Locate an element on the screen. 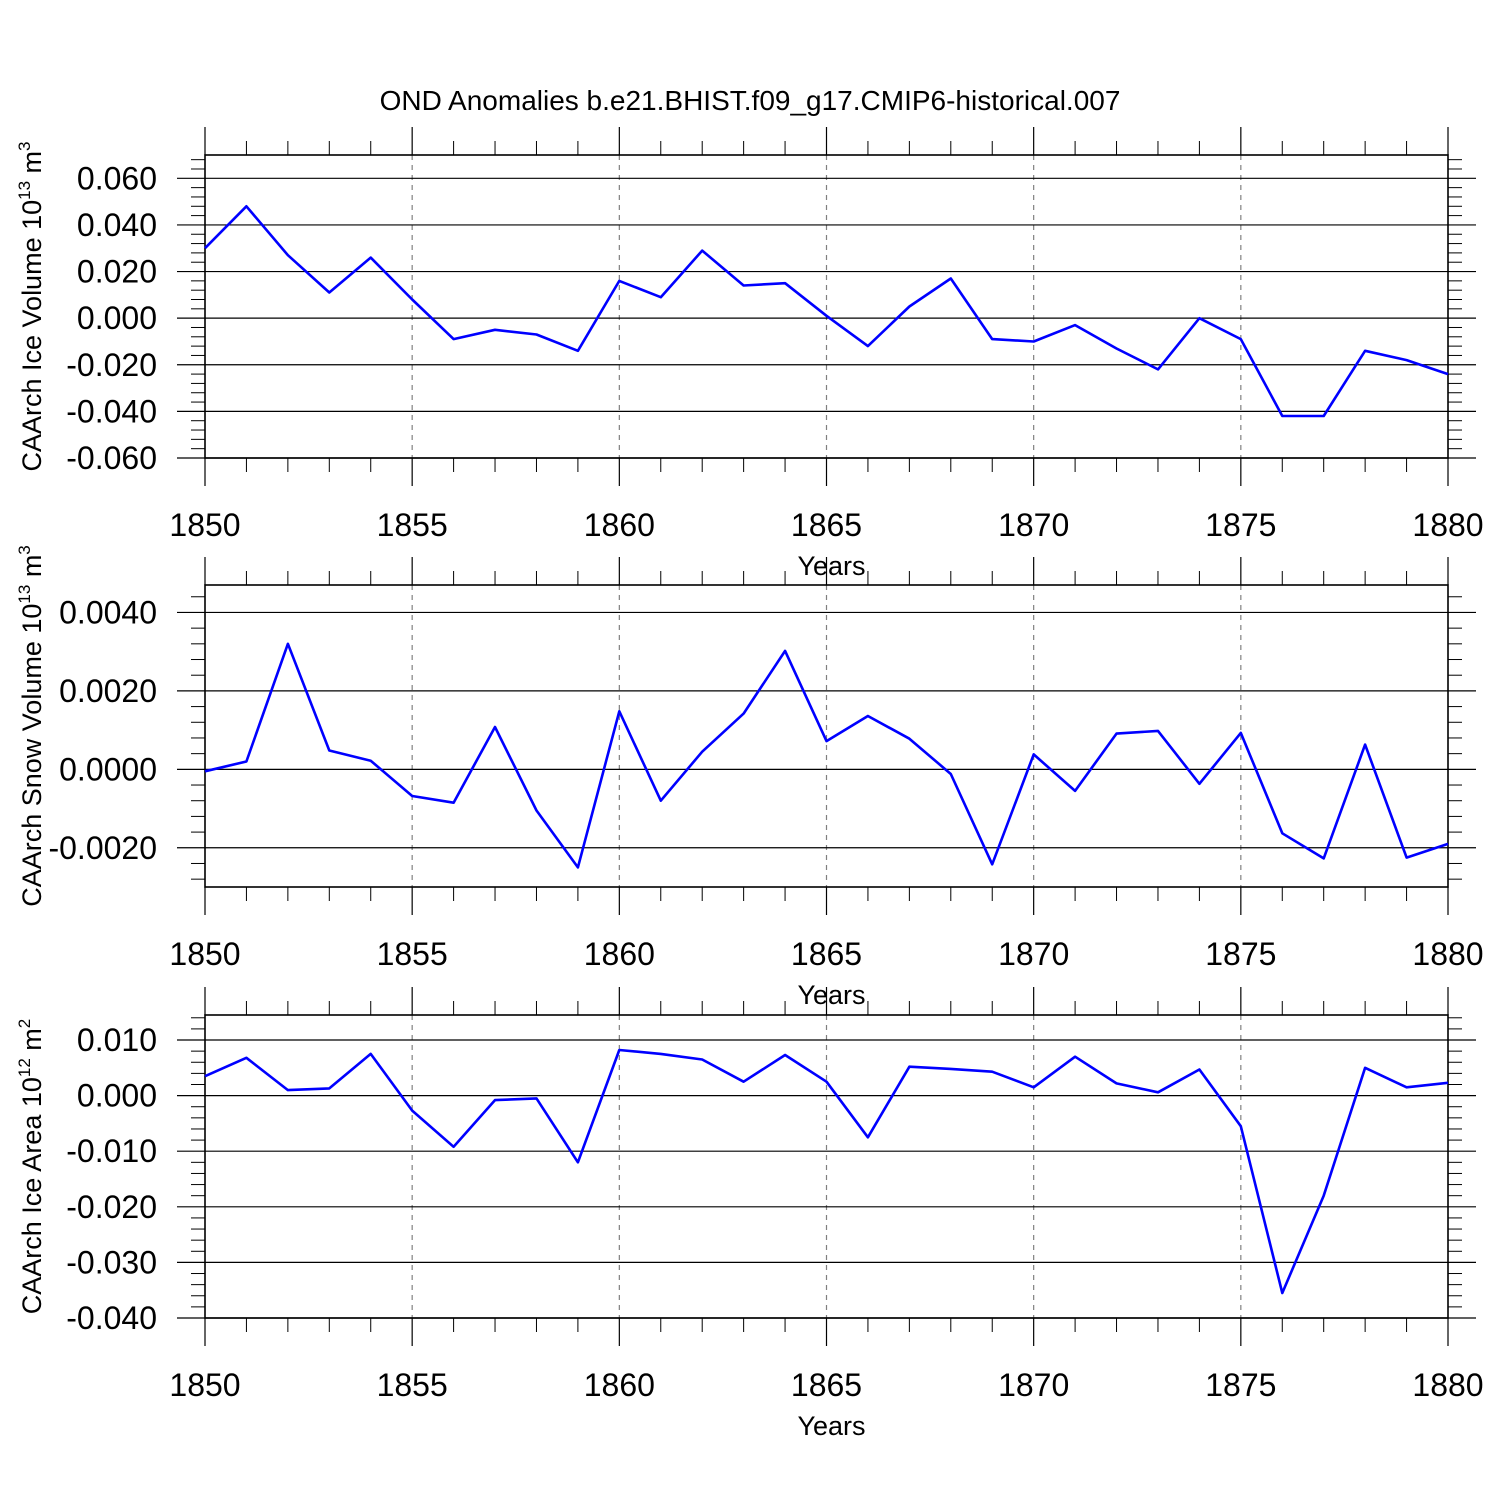 The image size is (1500, 1500). y-tick-label: 0.0020 is located at coordinates (108, 691).